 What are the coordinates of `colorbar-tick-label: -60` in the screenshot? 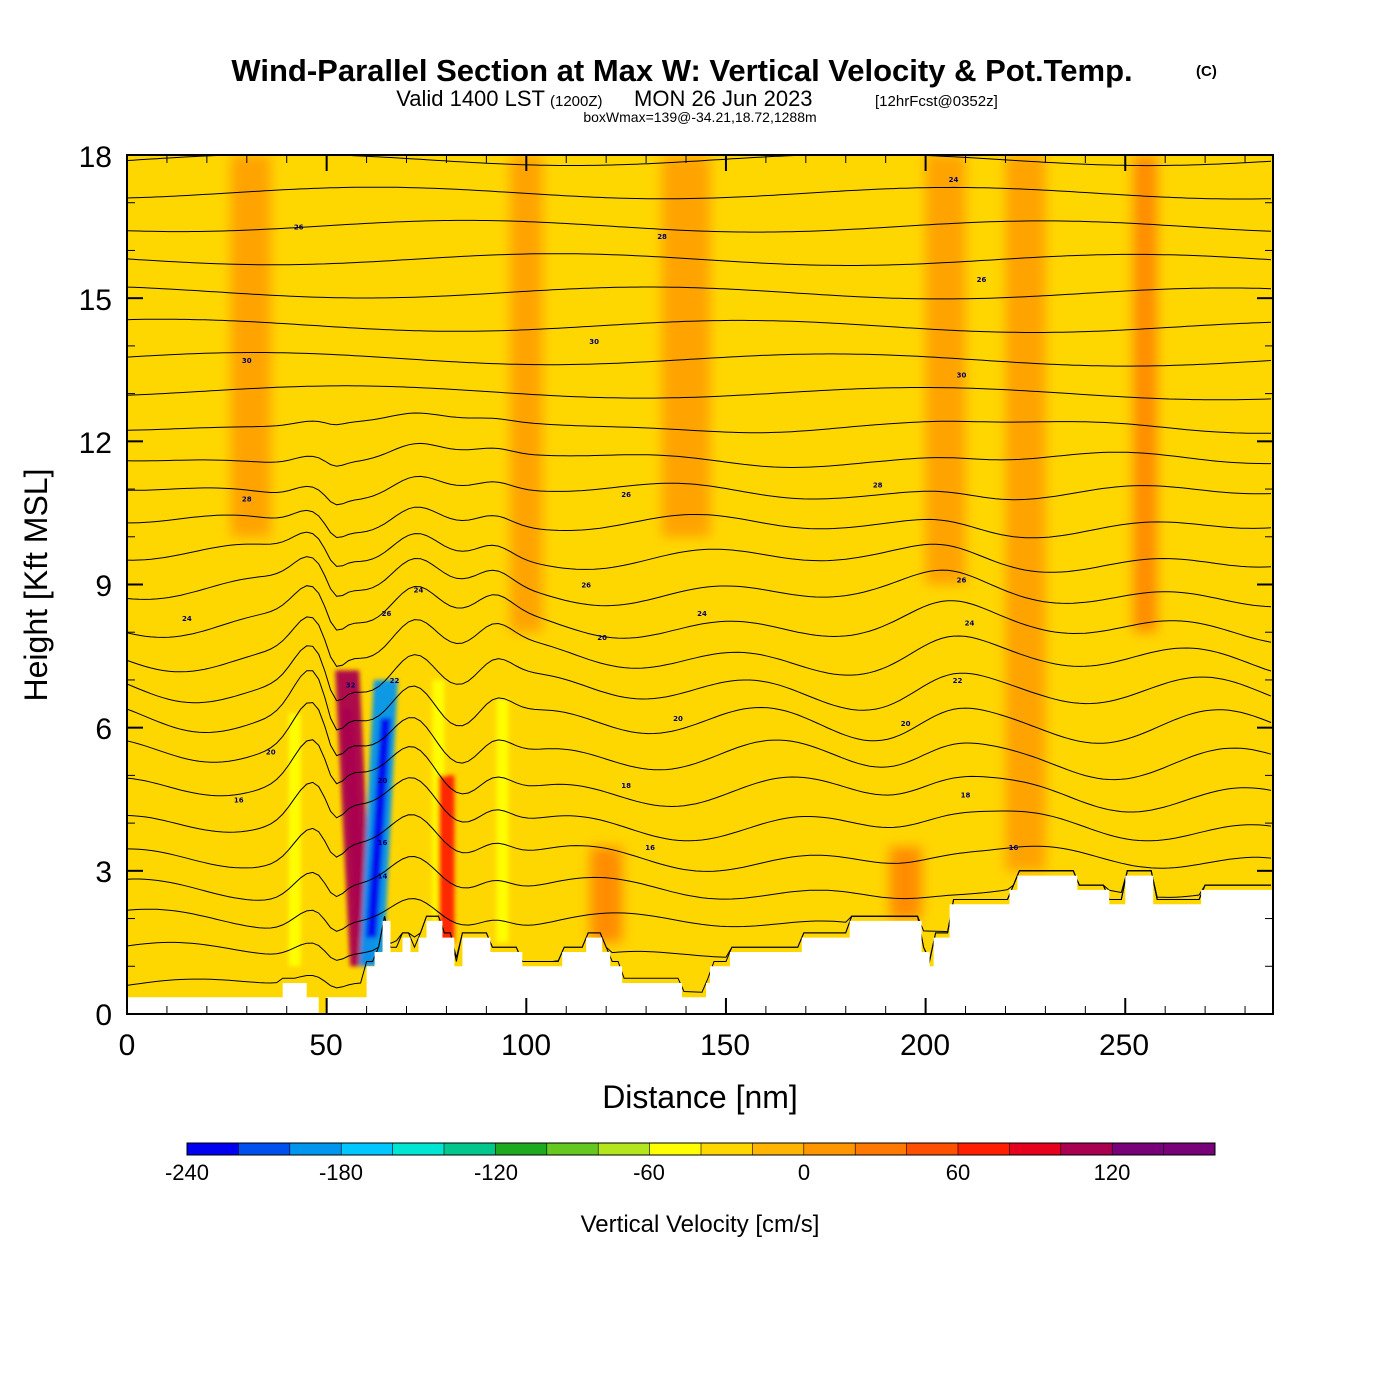 It's located at (649, 1172).